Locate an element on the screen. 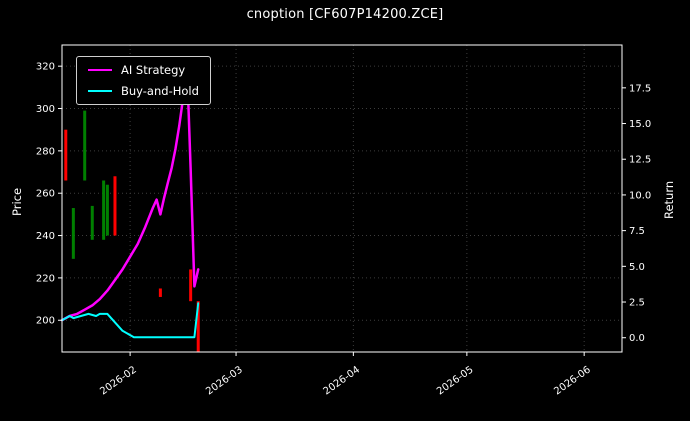  svg-text: 240 is located at coordinates (45, 236).